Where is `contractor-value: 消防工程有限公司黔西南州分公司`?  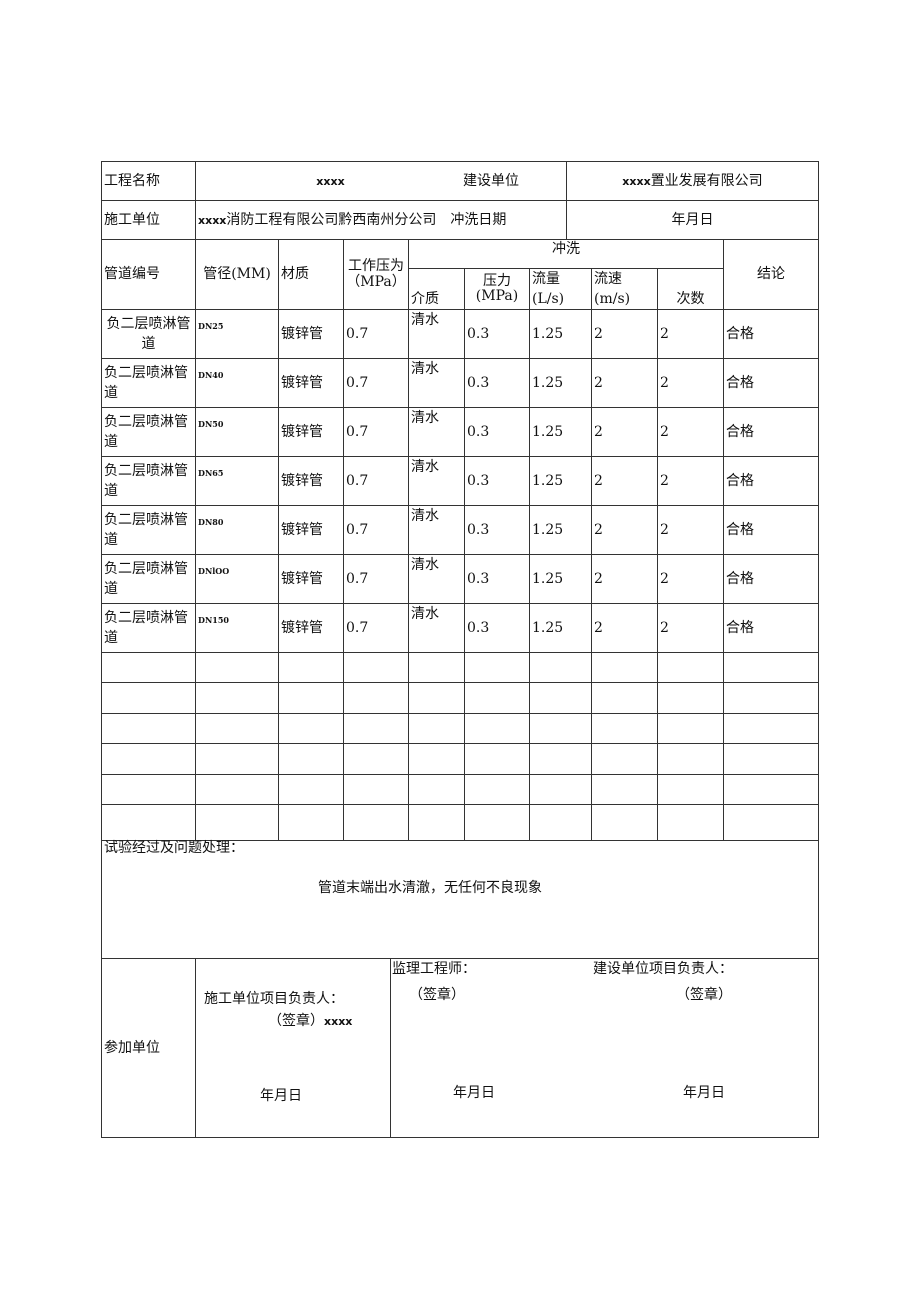
contractor-value: 消防工程有限公司黔西南州分公司 is located at coordinates (331, 219).